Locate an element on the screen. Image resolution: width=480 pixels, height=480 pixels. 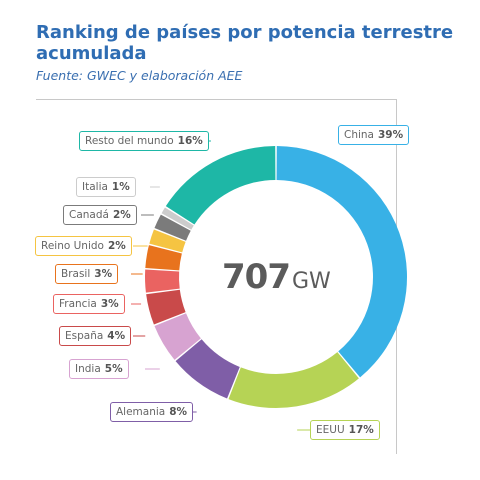
slice-label-9: Italia 1% is located at coordinates (106, 187).